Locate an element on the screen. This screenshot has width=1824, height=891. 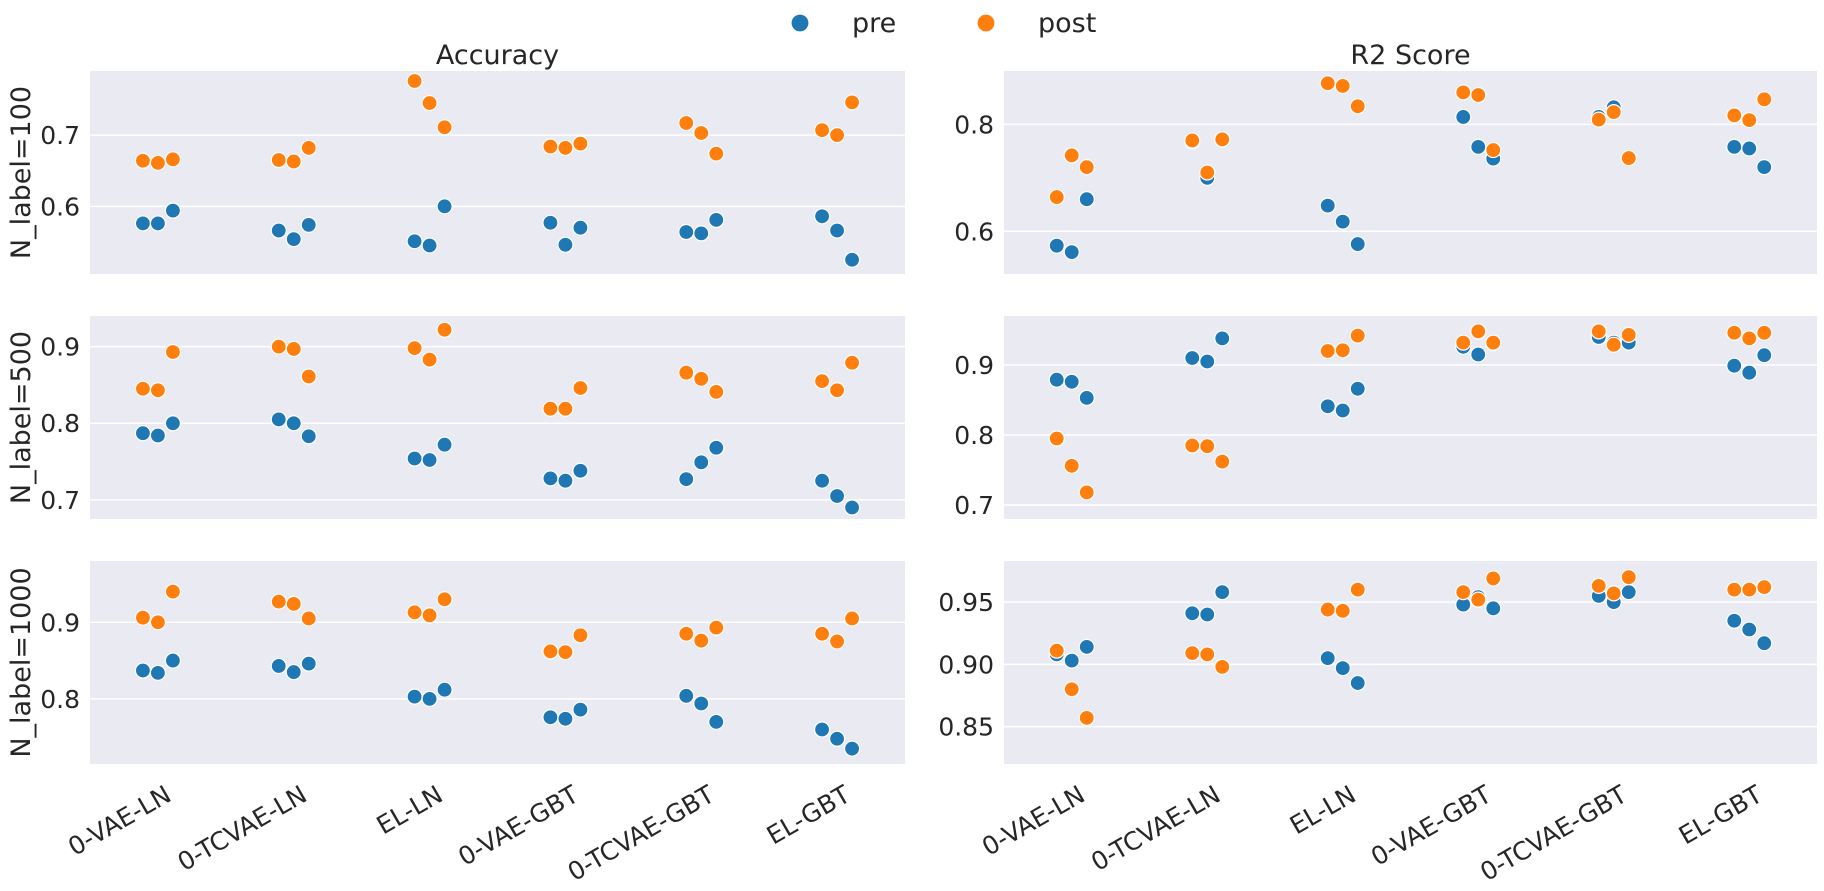
legend-marker-pre is located at coordinates (800, 23).